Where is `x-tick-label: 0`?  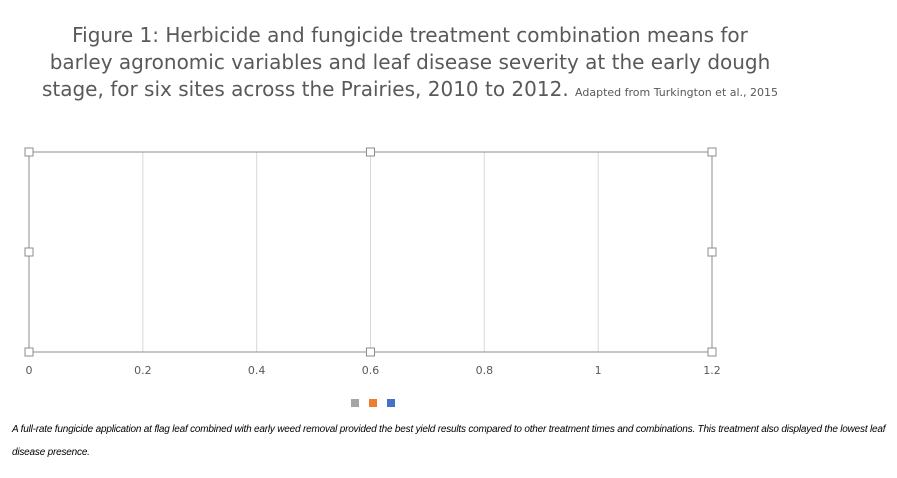
x-tick-label: 0 is located at coordinates (29, 370).